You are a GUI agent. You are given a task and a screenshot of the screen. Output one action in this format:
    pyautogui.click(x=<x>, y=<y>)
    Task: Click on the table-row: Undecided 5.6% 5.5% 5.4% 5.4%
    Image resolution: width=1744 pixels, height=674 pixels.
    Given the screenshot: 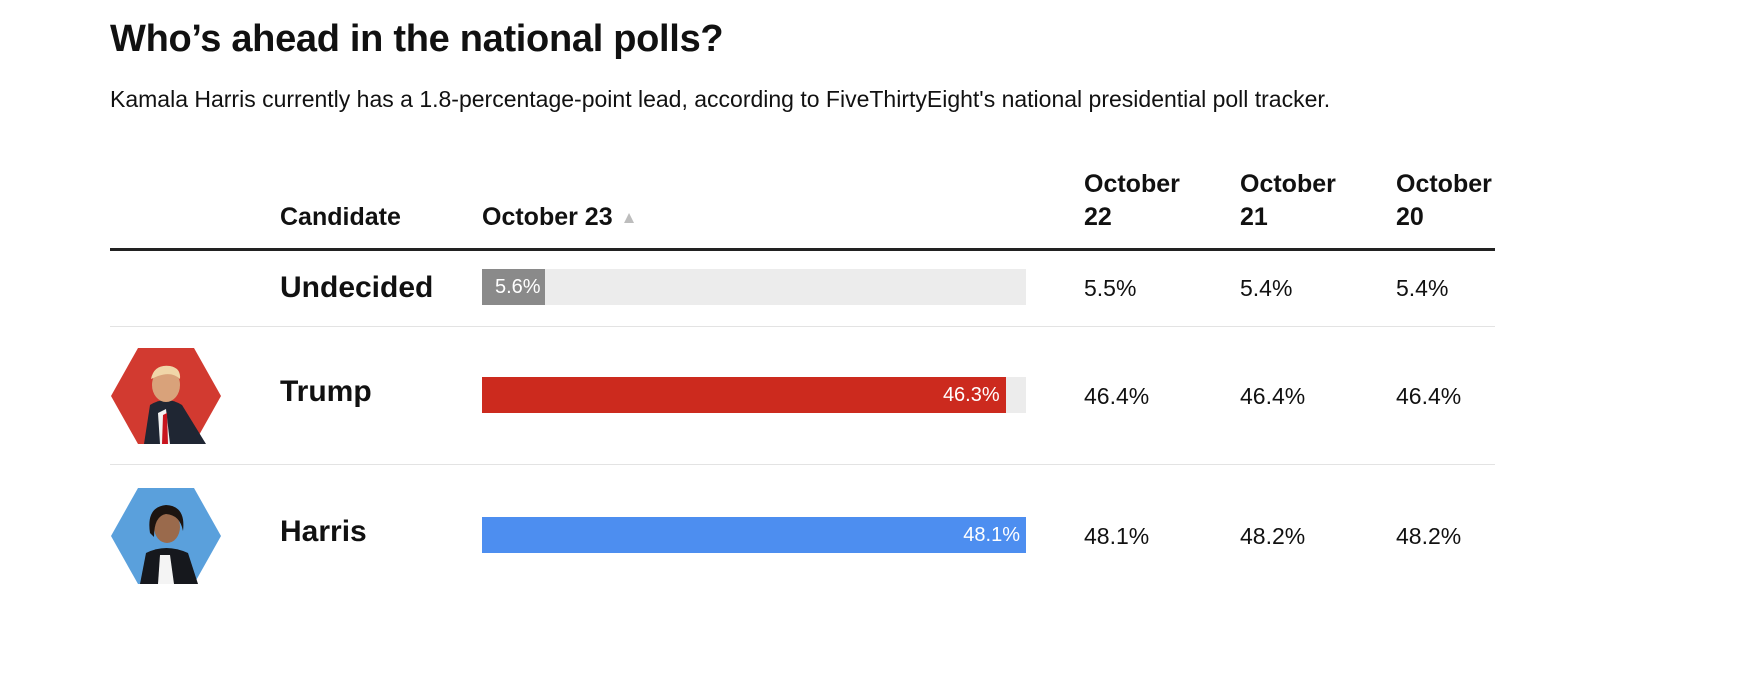 What is the action you would take?
    pyautogui.click(x=802, y=289)
    